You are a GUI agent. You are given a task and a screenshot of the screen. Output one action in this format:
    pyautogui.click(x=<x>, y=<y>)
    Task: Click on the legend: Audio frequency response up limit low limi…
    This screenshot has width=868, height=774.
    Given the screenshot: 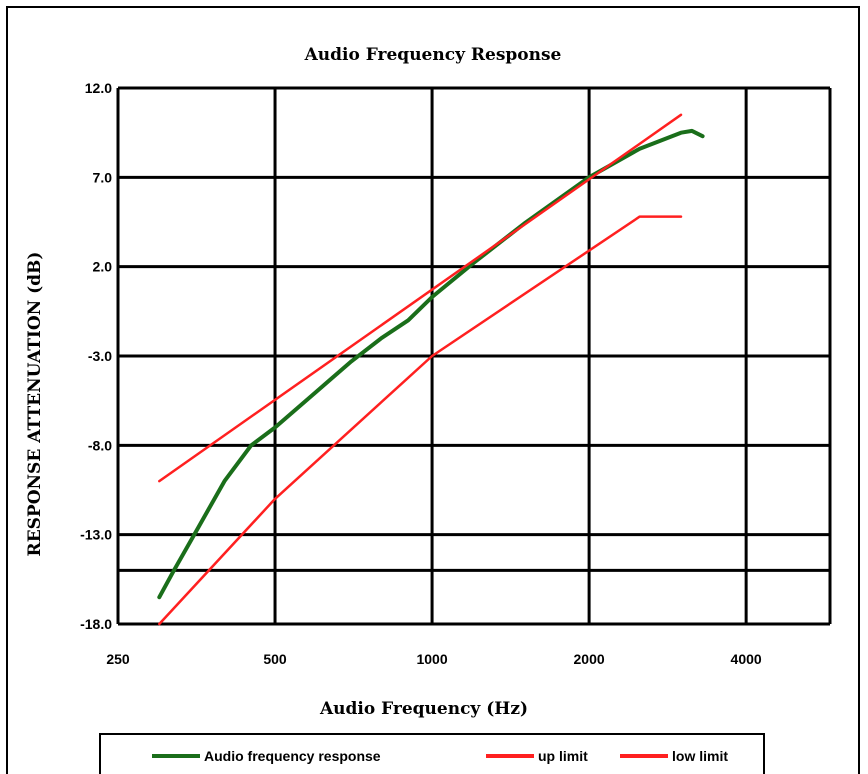 What is the action you would take?
    pyautogui.click(x=432, y=753)
    